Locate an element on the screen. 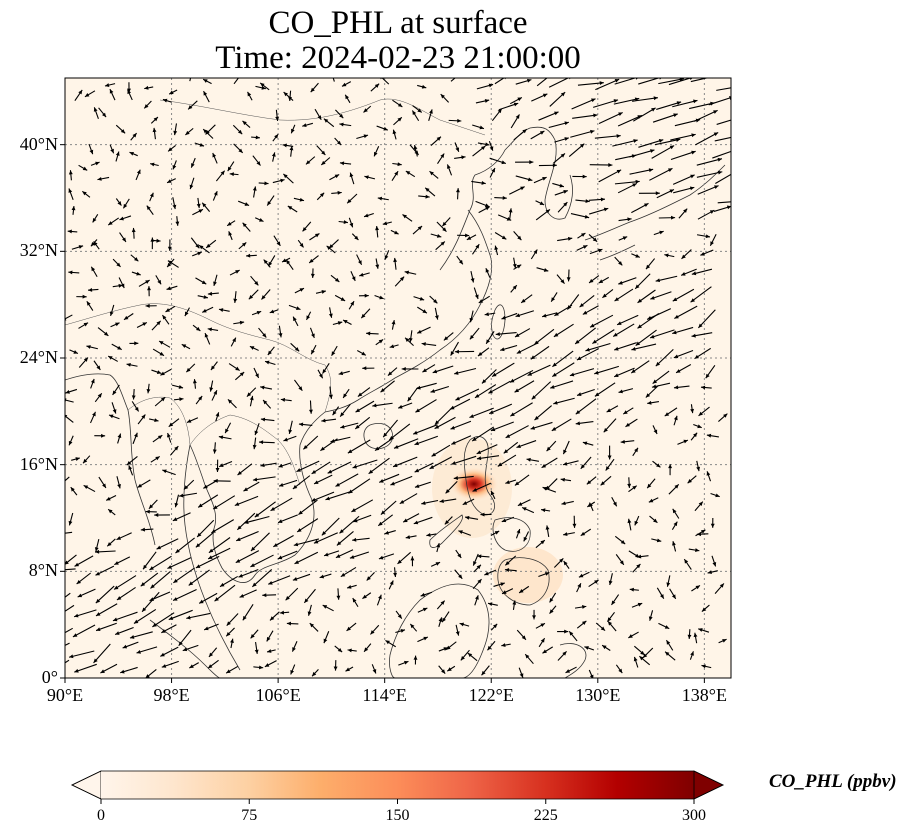  colorbar-tick-label: 300 is located at coordinates (694, 815).